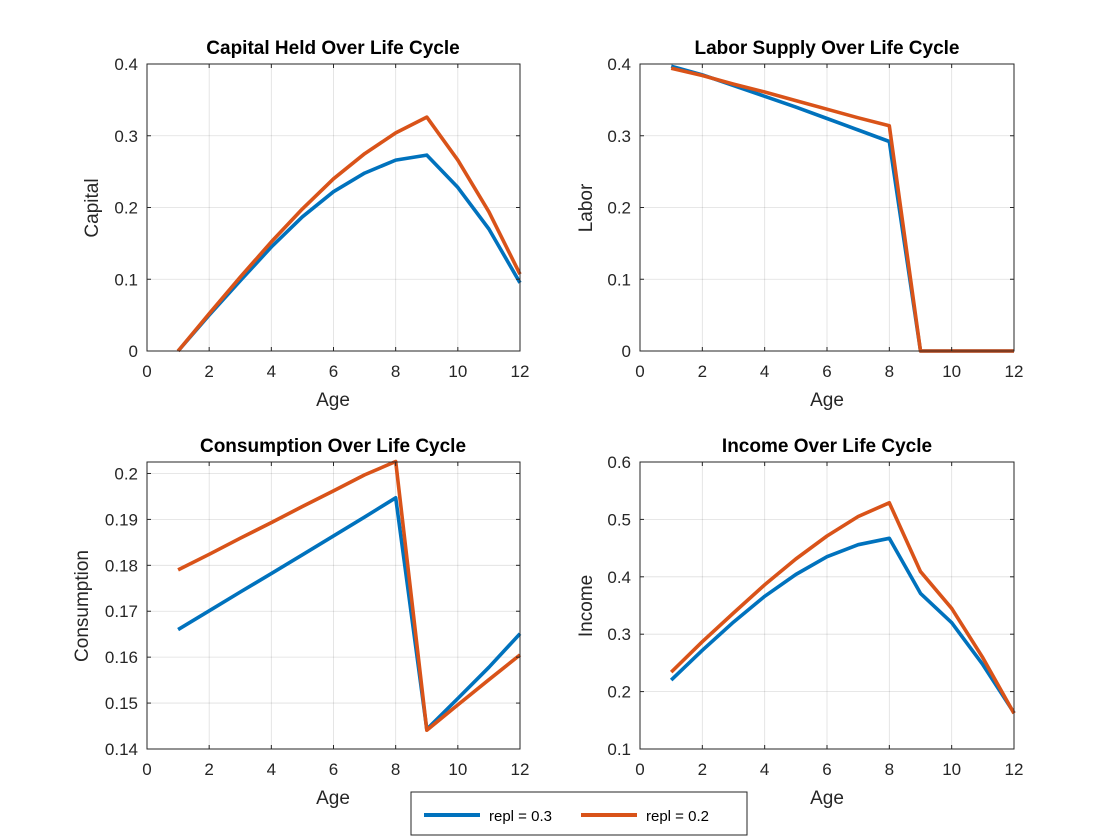  What do you see at coordinates (82, 606) in the screenshot?
I see `y-axis-label: Consumption` at bounding box center [82, 606].